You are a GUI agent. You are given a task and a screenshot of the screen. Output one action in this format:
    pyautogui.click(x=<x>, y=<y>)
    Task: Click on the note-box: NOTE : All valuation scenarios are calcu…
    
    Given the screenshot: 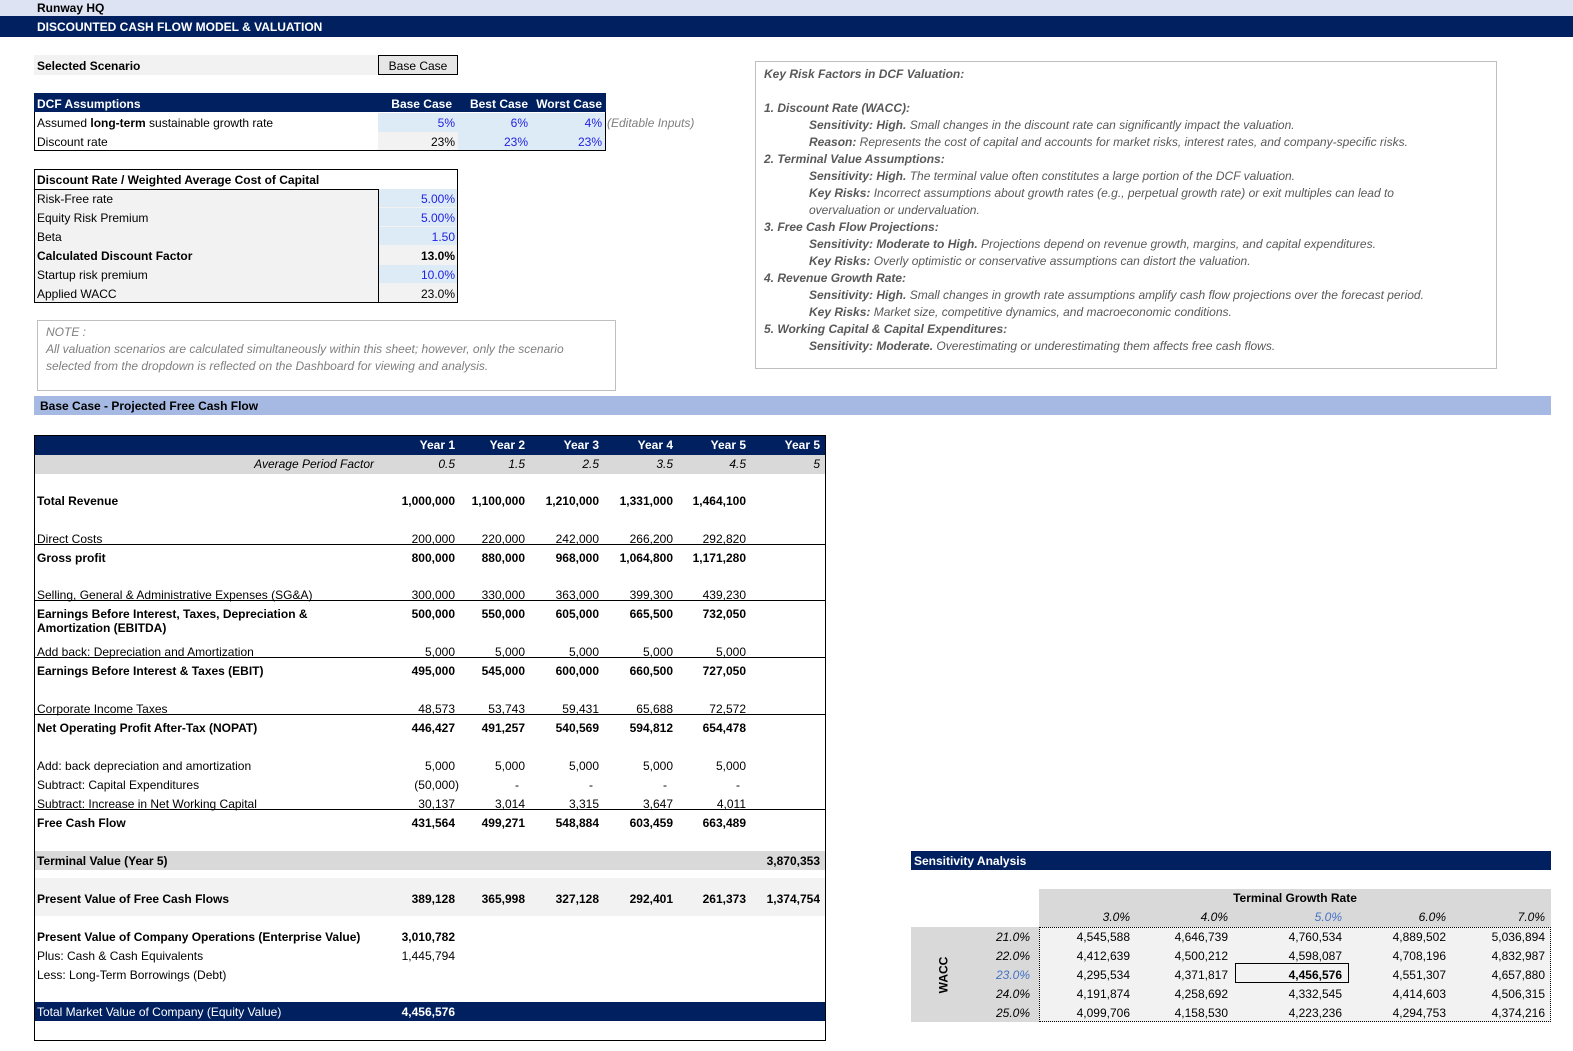 What is the action you would take?
    pyautogui.click(x=326, y=355)
    